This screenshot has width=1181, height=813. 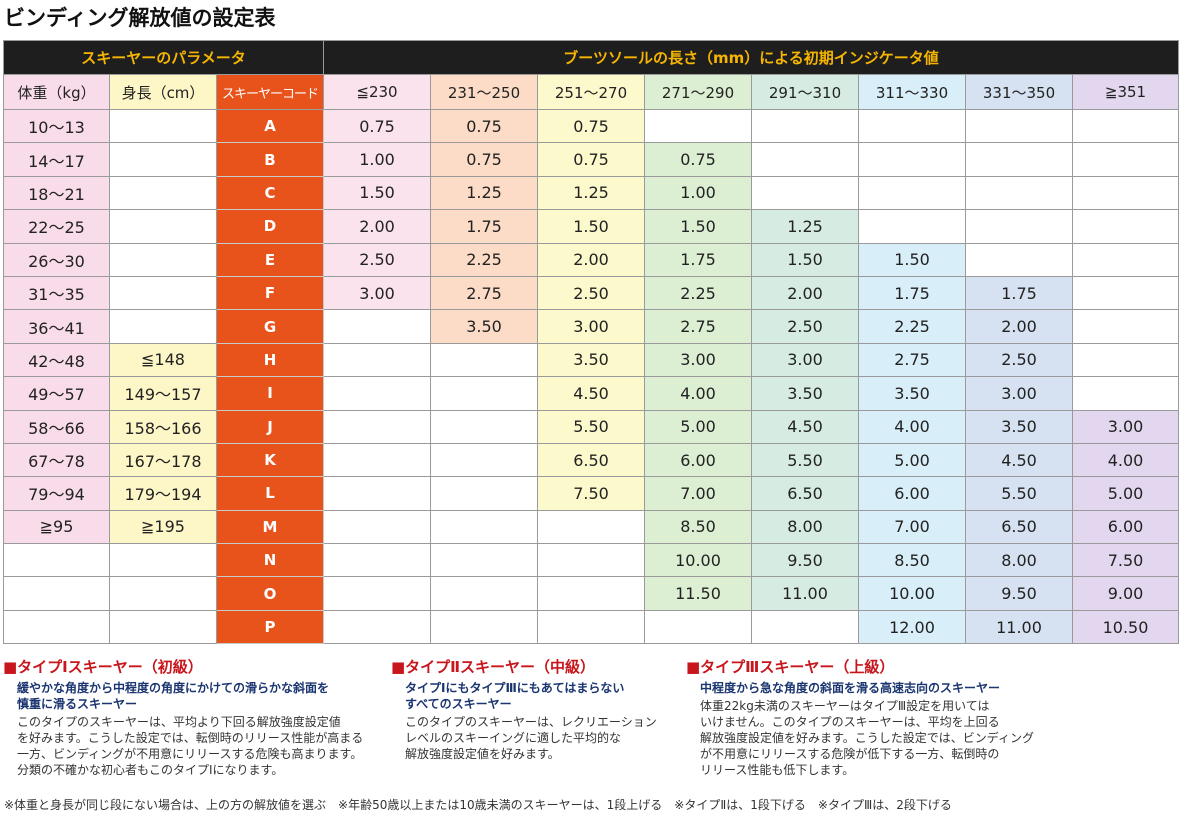 I want to click on skier-code-cell: I, so click(x=270, y=393).